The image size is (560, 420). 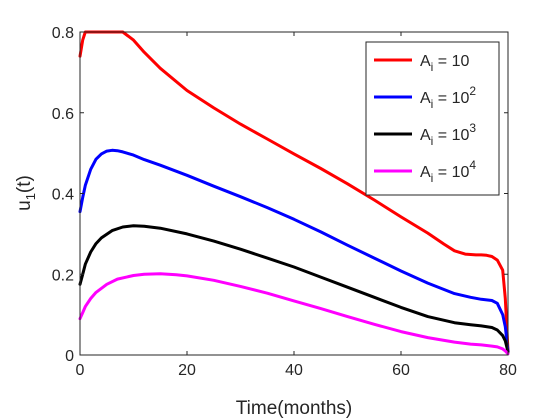 I want to click on legend-items: Ai = 10 Ai = 102 Ai = 103 Ai = 104, so click(x=425, y=119).